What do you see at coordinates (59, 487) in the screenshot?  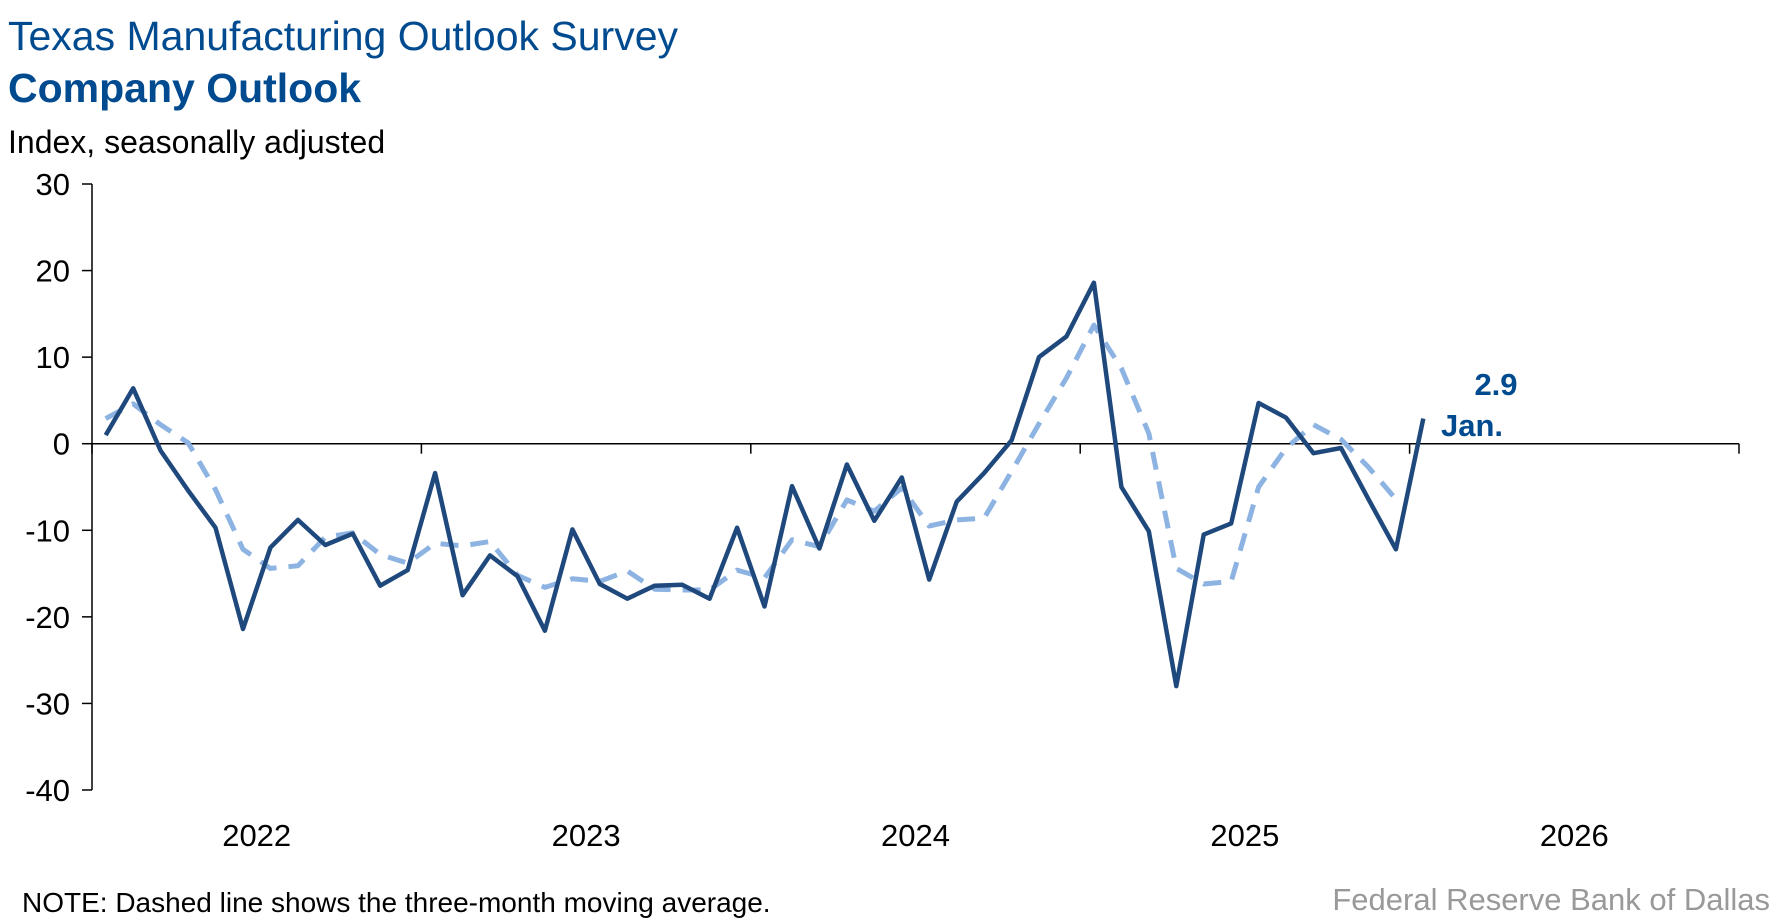 I see `y-axis: 30 20 10 0 -10 -20 -30 -40` at bounding box center [59, 487].